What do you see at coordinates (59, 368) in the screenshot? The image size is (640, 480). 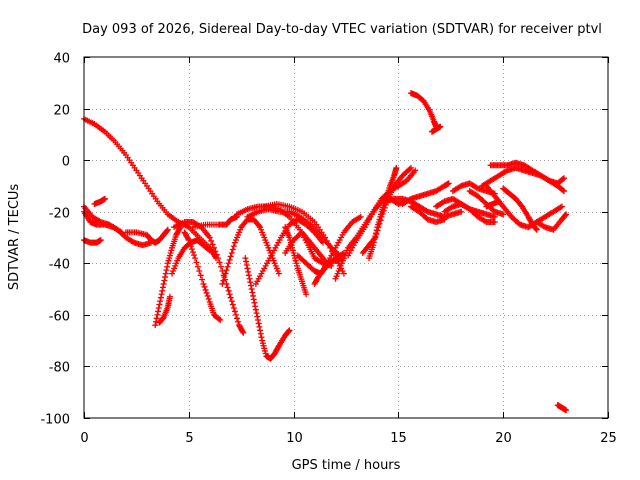 I see `y-tick-label: -80` at bounding box center [59, 368].